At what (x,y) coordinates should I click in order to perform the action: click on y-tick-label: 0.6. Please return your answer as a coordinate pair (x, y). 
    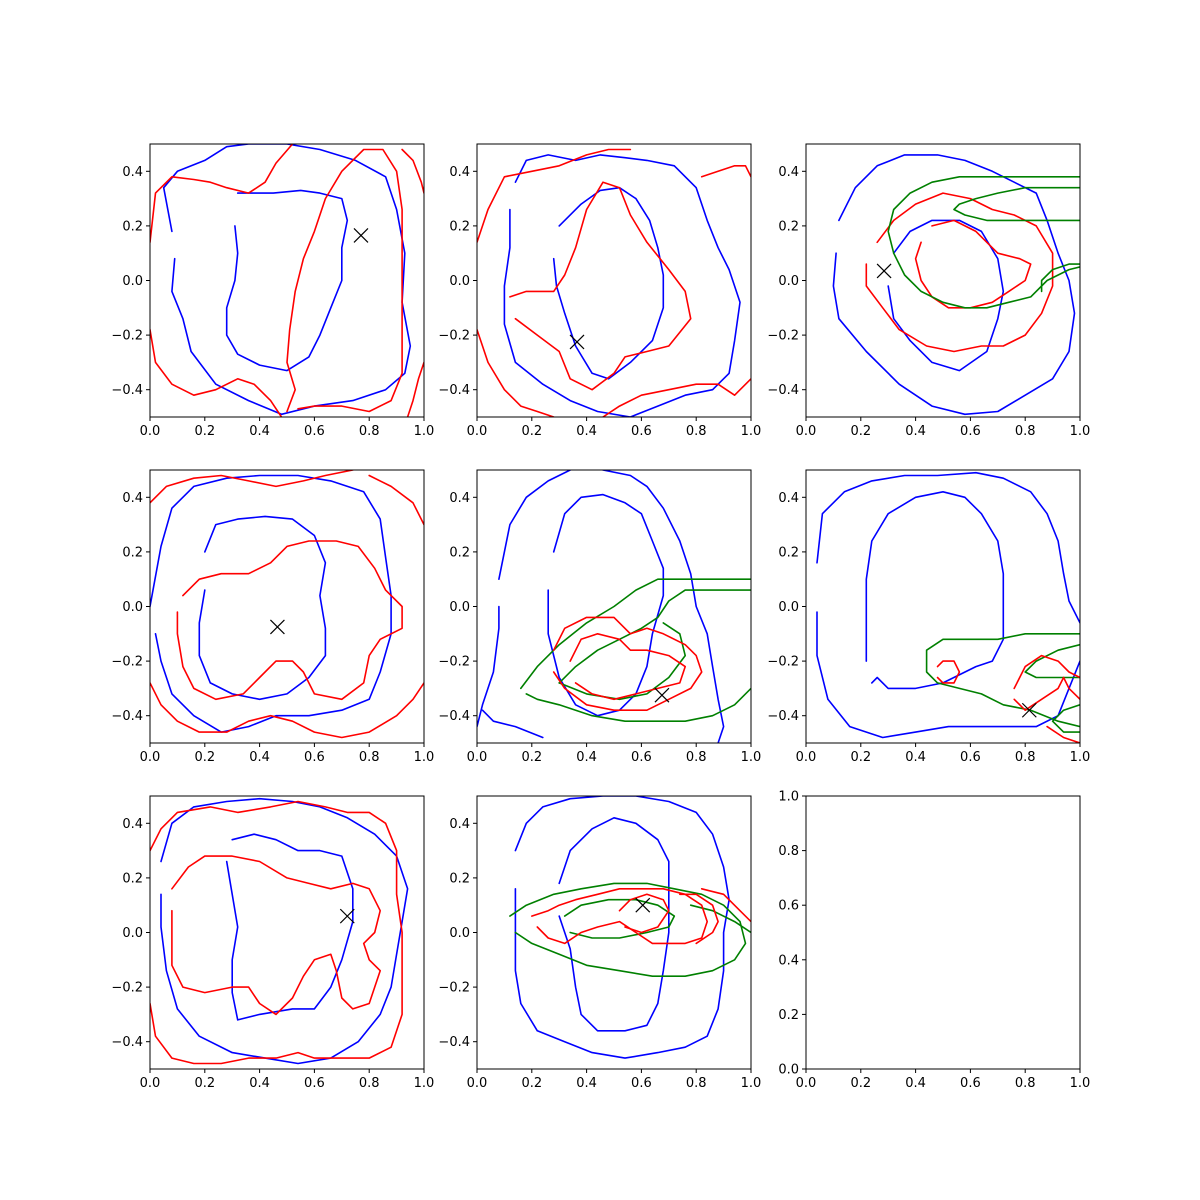
    Looking at the image, I should click on (788, 906).